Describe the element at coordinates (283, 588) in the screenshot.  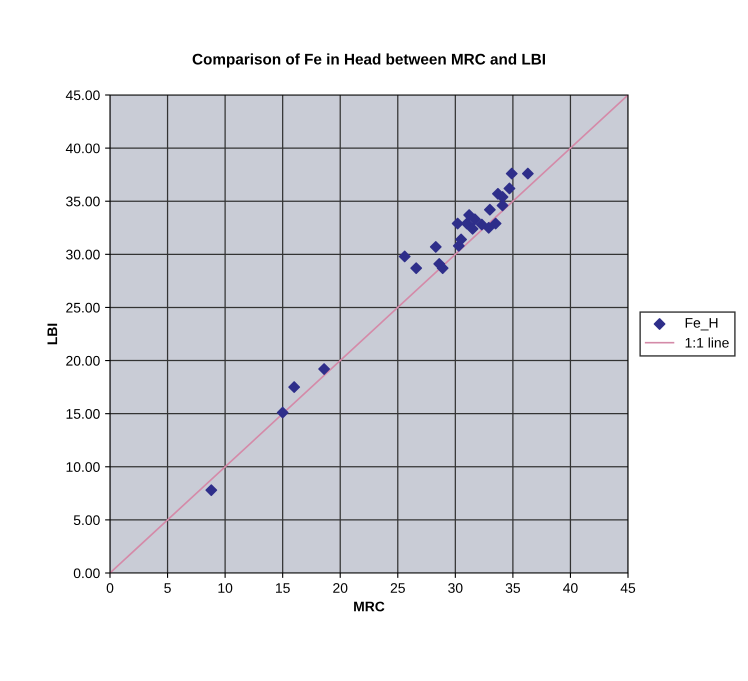
I see `x-tick-label: 15` at that location.